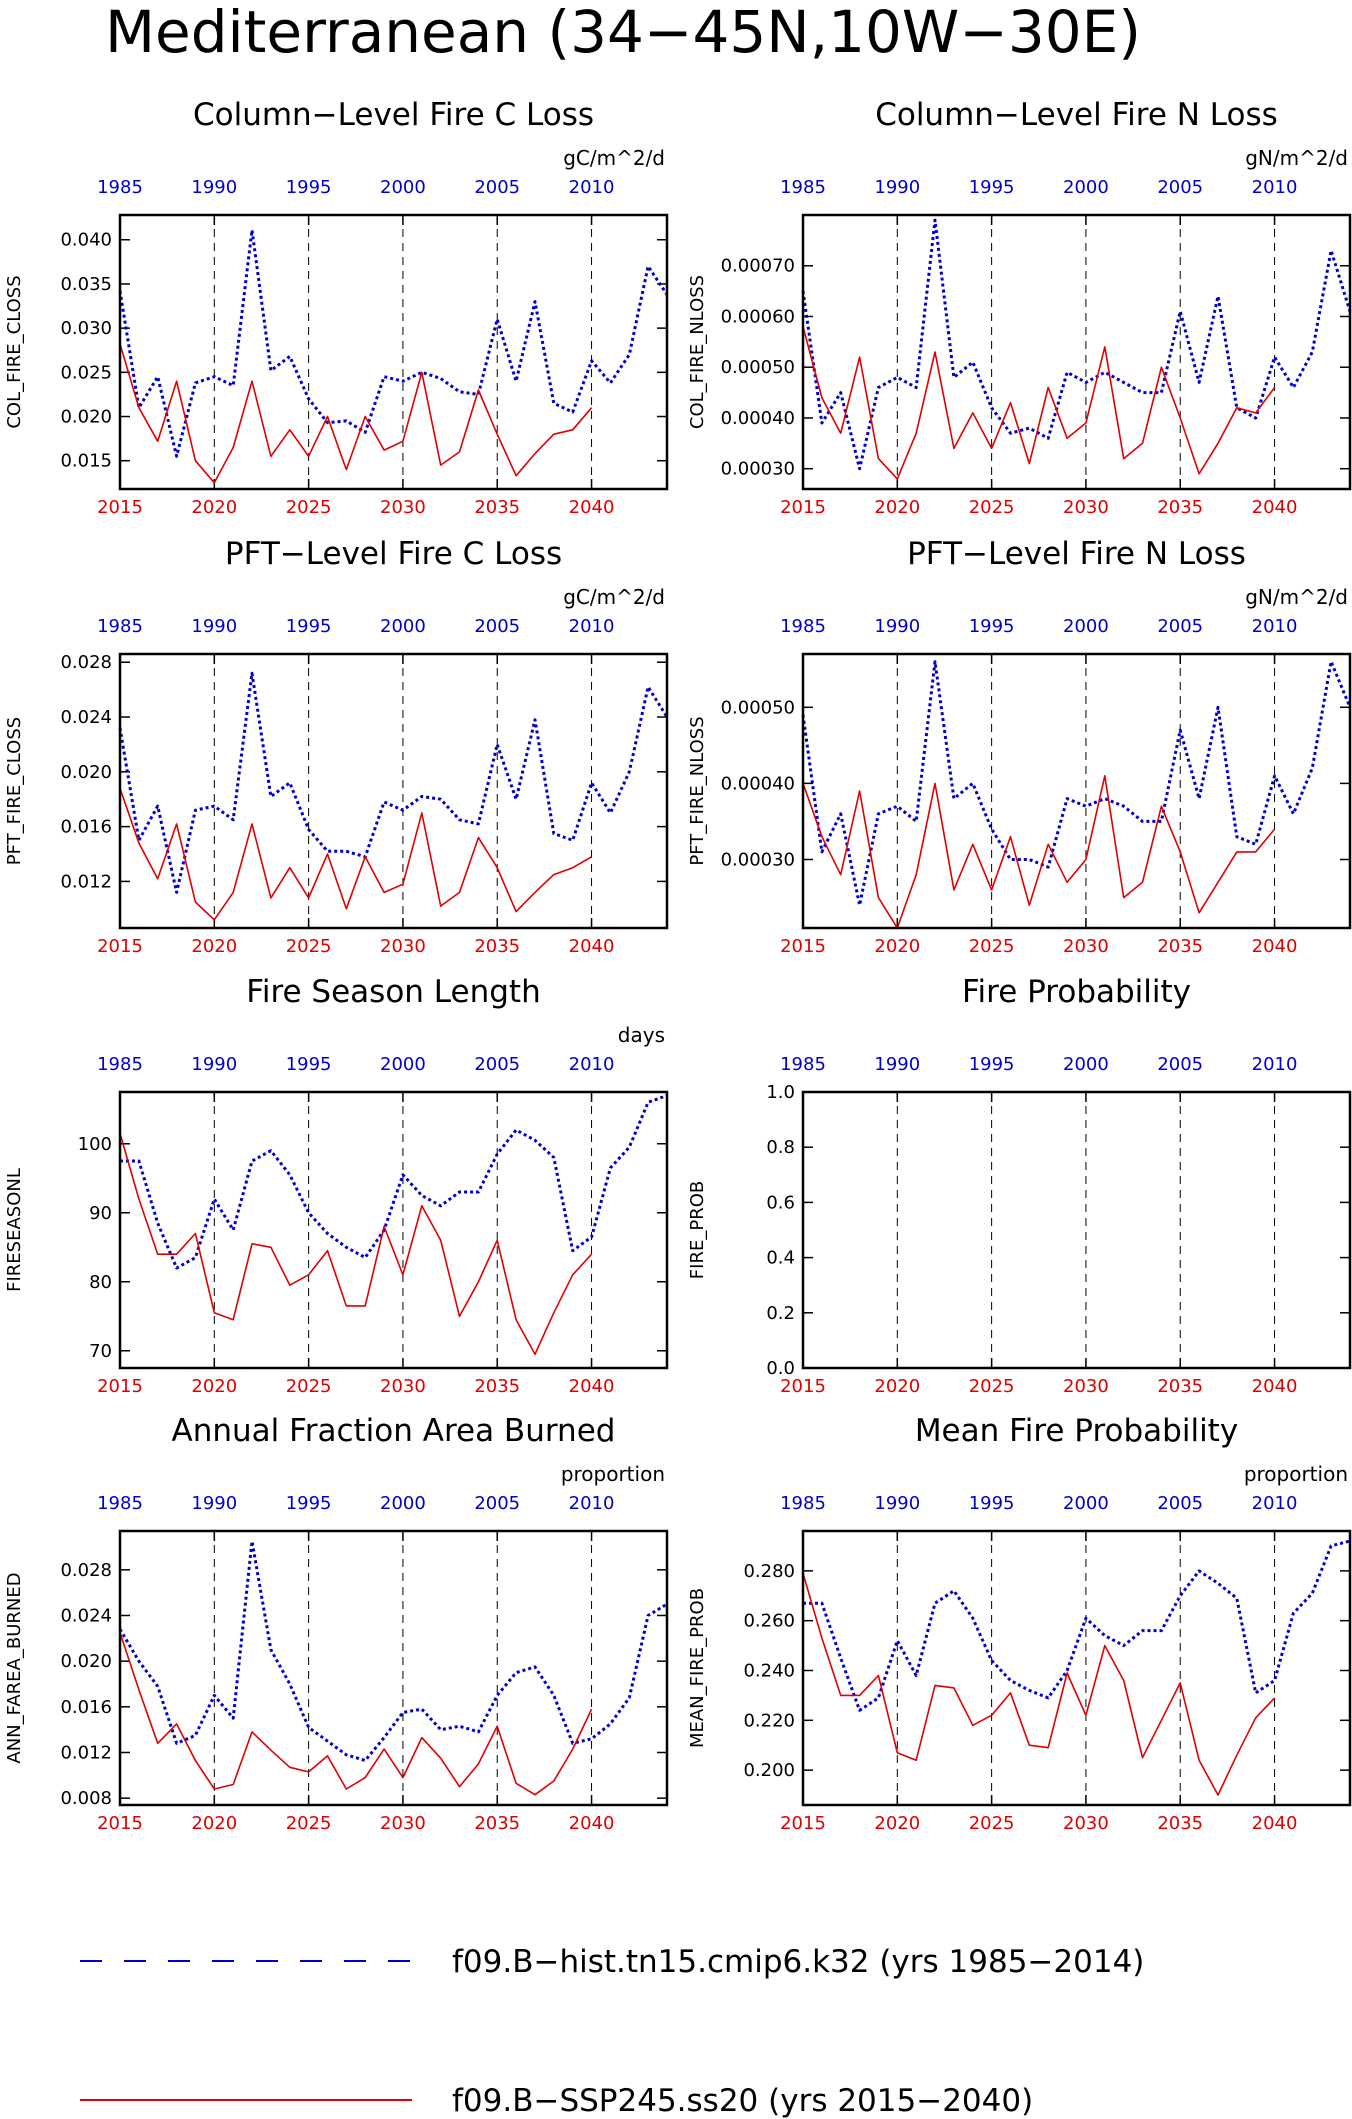 Image resolution: width=1352 pixels, height=2119 pixels. I want to click on unit-label: gC/m^2/d, so click(614, 158).